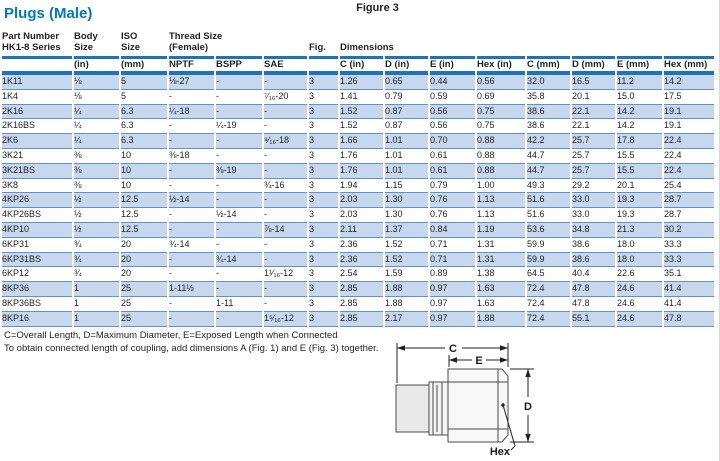 The width and height of the screenshot is (720, 461). I want to click on cell: 0.59, so click(452, 97).